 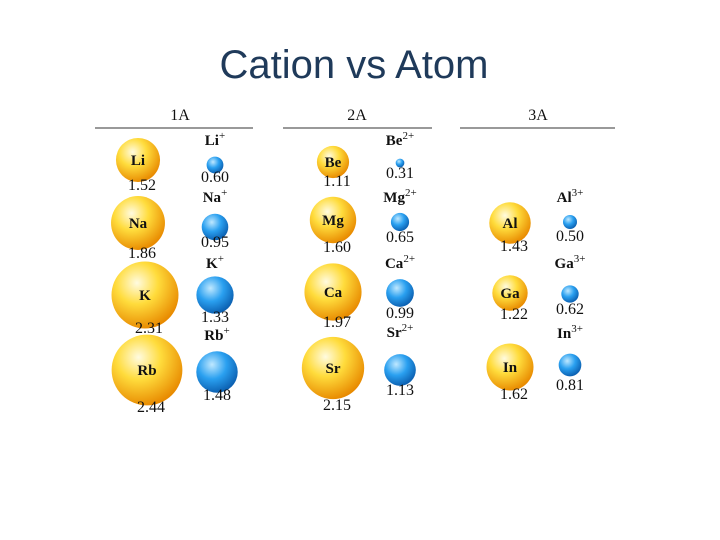 What do you see at coordinates (337, 247) in the screenshot?
I see `atom-radius: 1.60` at bounding box center [337, 247].